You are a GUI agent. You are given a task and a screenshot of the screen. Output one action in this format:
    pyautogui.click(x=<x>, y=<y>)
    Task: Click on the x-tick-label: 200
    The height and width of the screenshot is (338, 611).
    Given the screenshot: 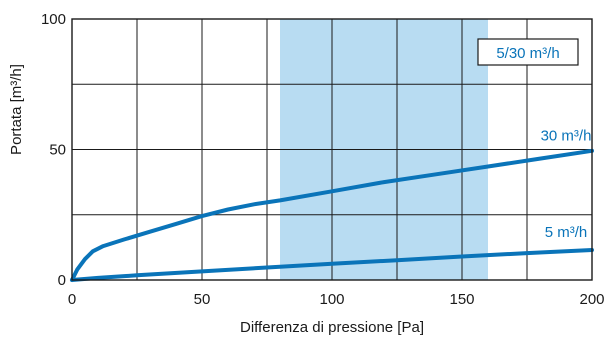 What is the action you would take?
    pyautogui.click(x=591, y=299)
    